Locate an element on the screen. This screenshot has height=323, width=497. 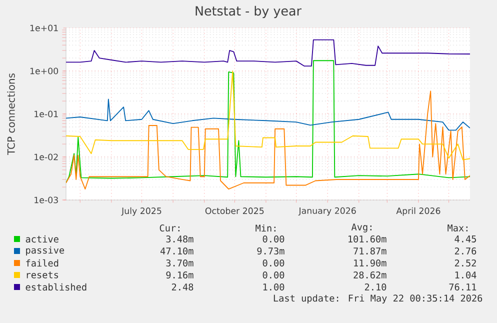
text: 11.90m is located at coordinates (370, 263).